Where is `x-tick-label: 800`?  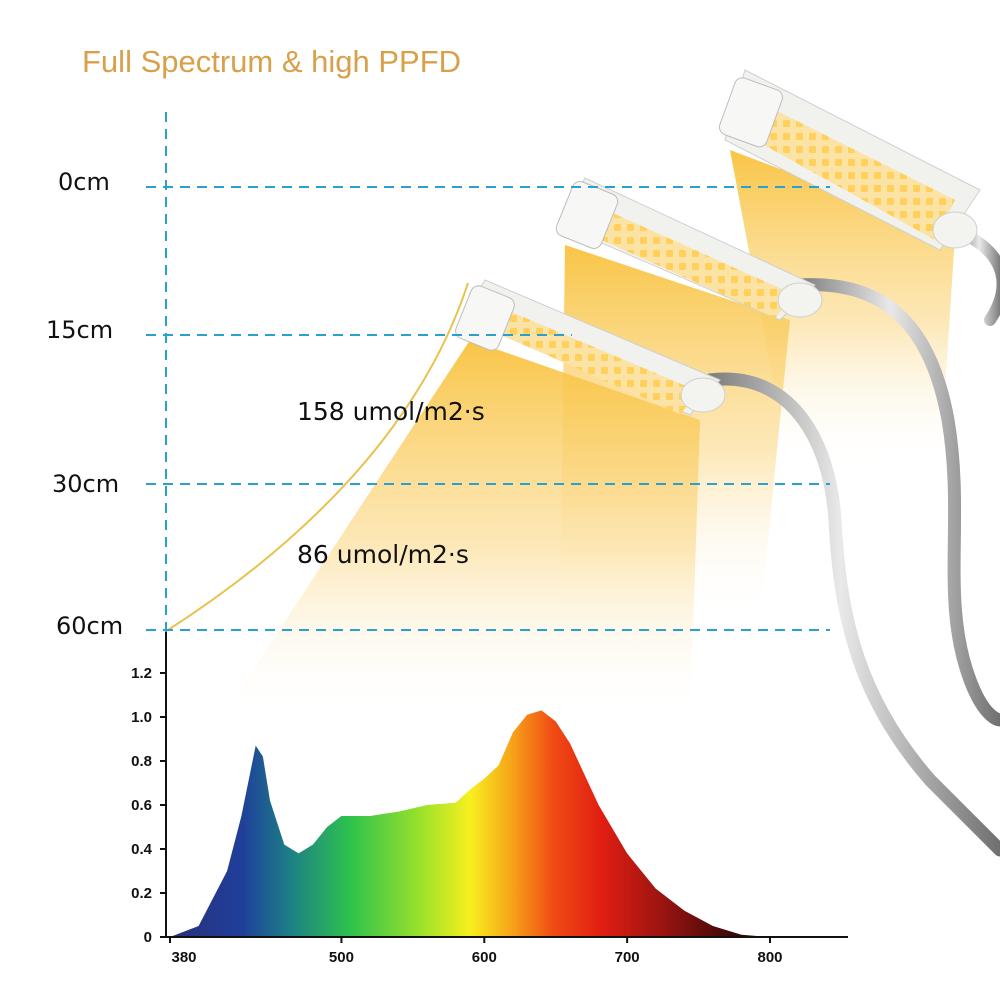 x-tick-label: 800 is located at coordinates (769, 957).